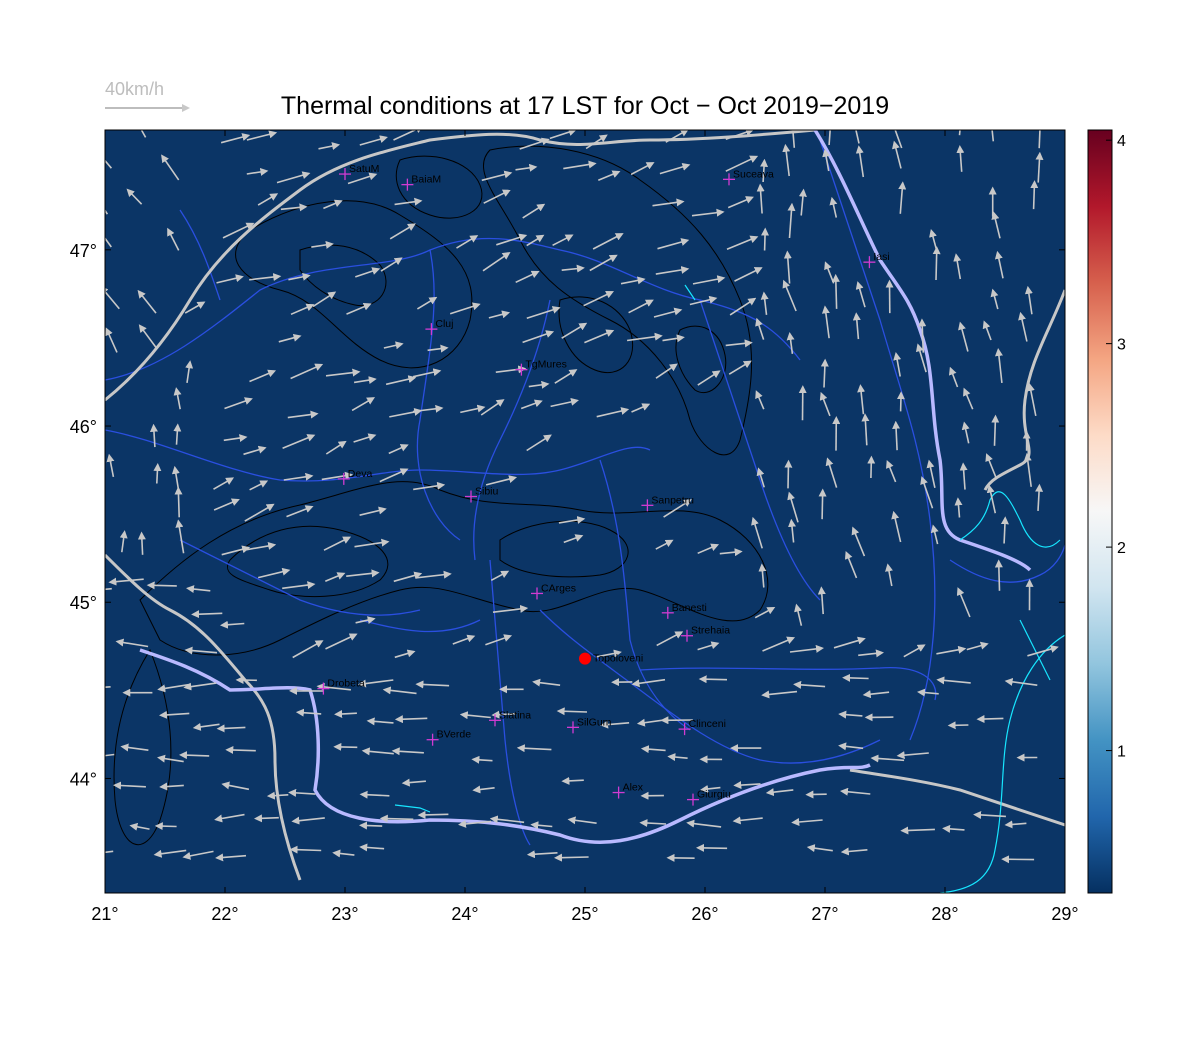  Describe the element at coordinates (877, 440) in the screenshot. I see `river-line` at that location.